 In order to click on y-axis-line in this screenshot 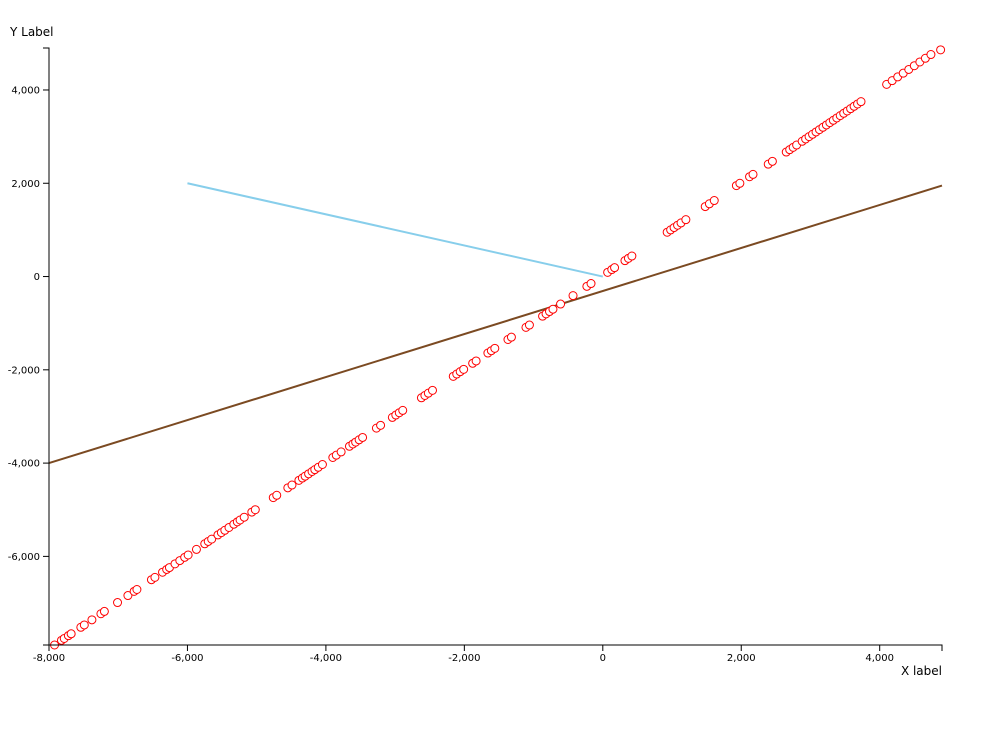, I will do `click(46, 346)`.